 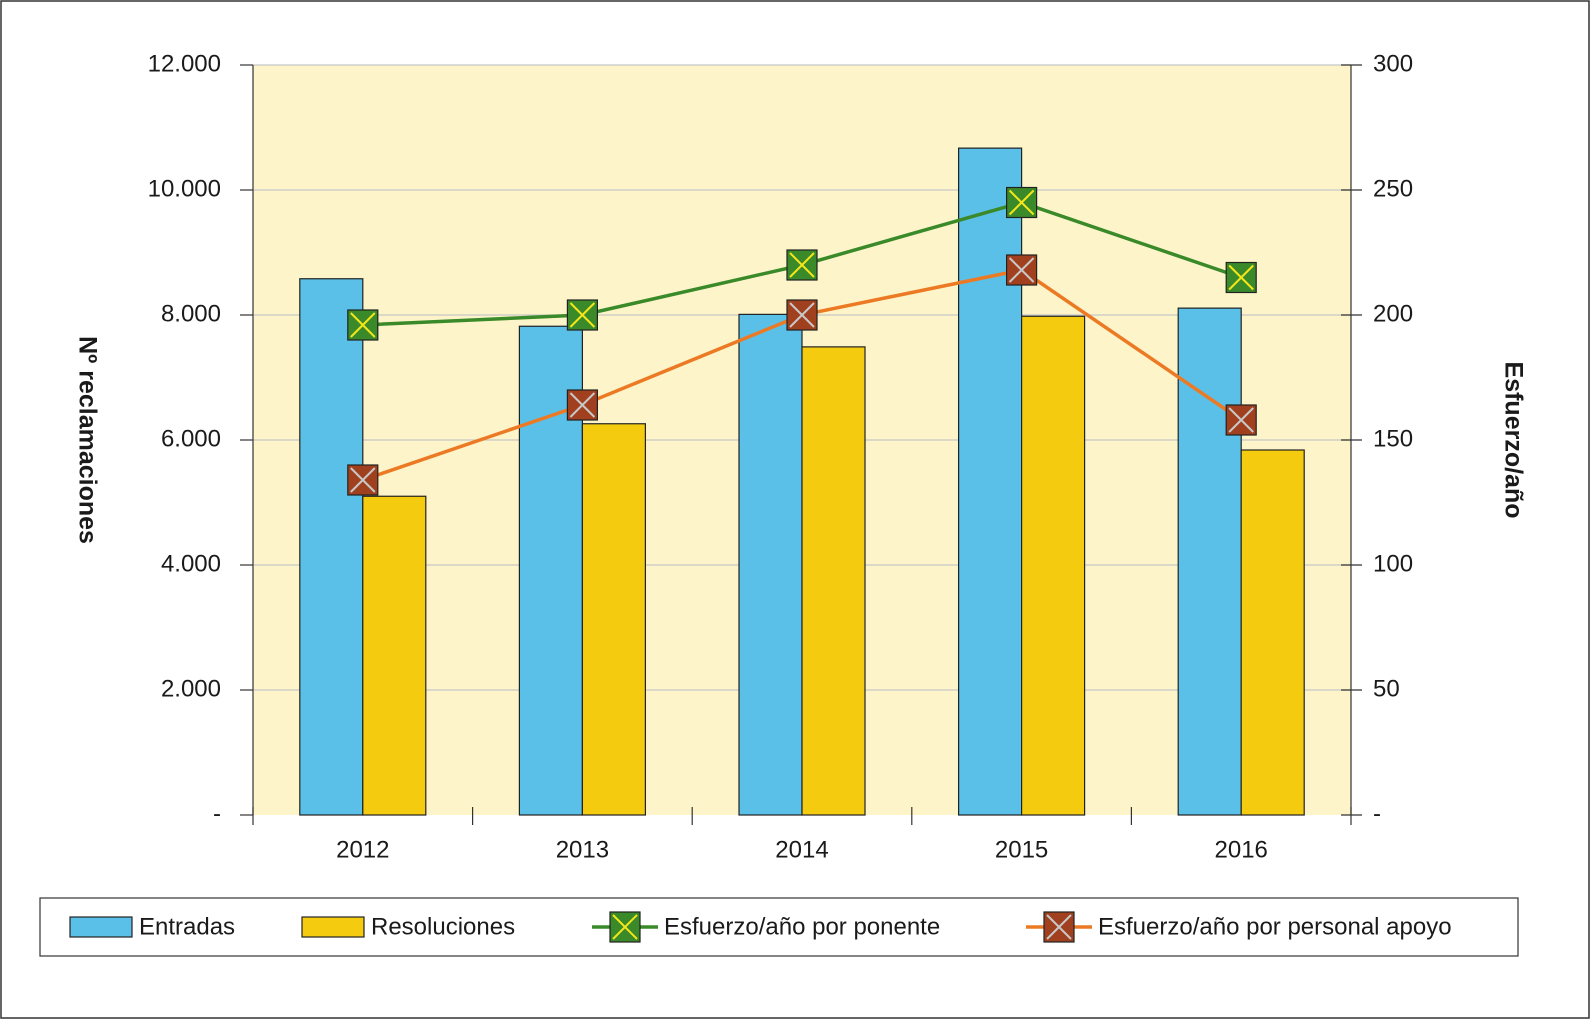 I want to click on y2-tick-label: 50, so click(x=1386, y=688).